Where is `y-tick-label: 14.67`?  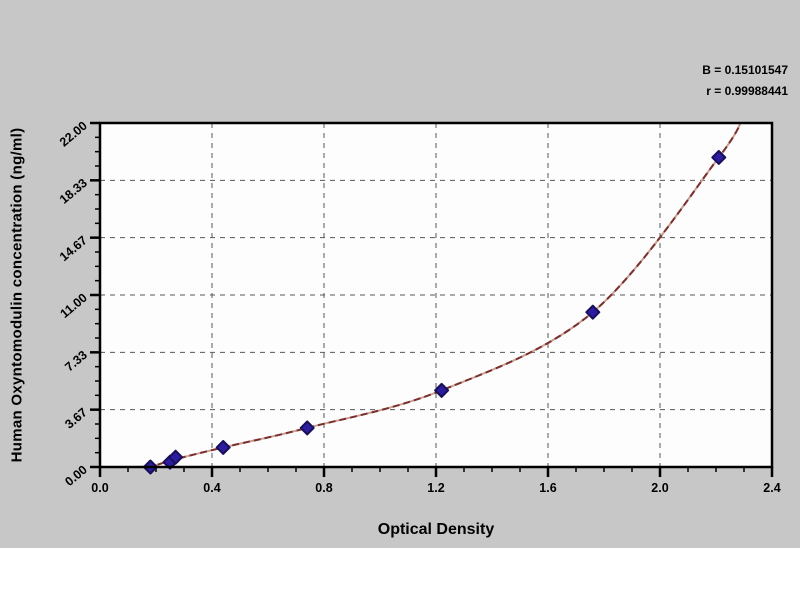
y-tick-label: 14.67 is located at coordinates (73, 248).